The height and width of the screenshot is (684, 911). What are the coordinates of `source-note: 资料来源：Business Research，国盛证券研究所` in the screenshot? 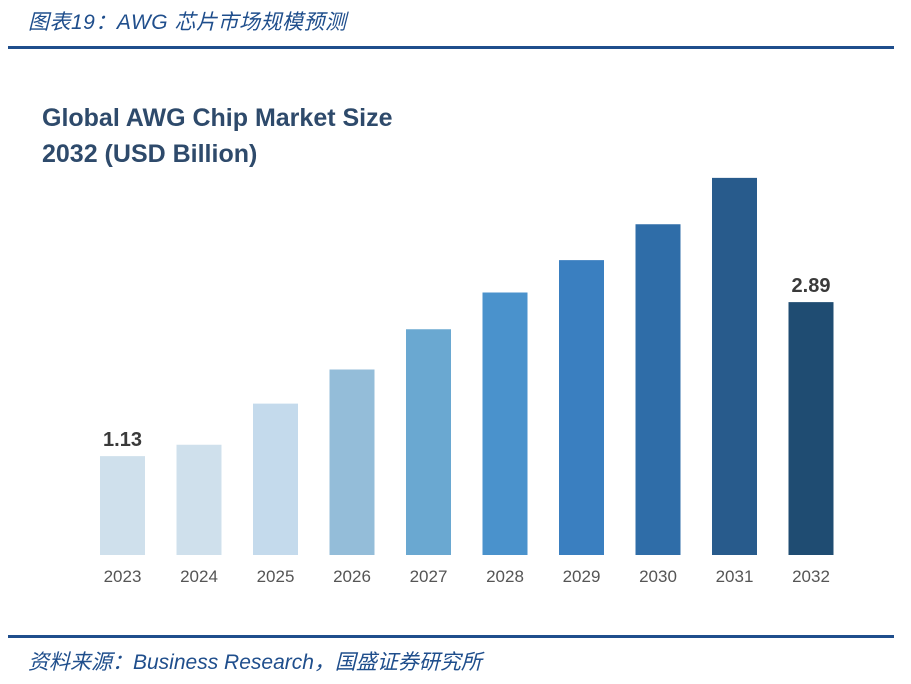 It's located at (255, 662).